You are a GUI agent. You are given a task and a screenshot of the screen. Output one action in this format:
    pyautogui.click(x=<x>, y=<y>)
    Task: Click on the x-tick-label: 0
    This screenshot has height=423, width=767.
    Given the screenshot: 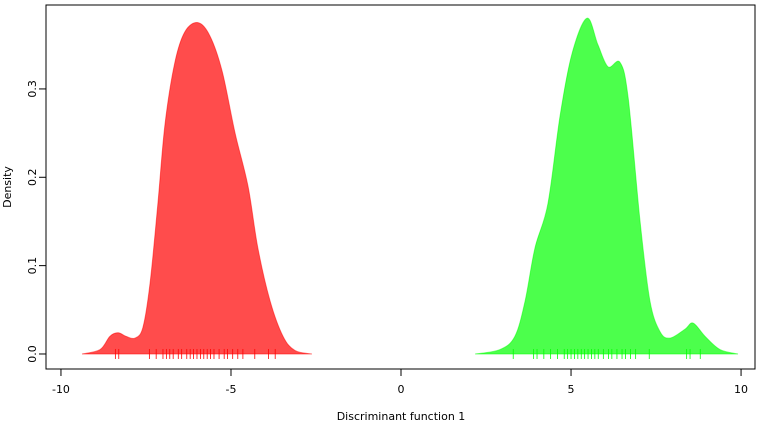 What is the action you would take?
    pyautogui.click(x=401, y=389)
    